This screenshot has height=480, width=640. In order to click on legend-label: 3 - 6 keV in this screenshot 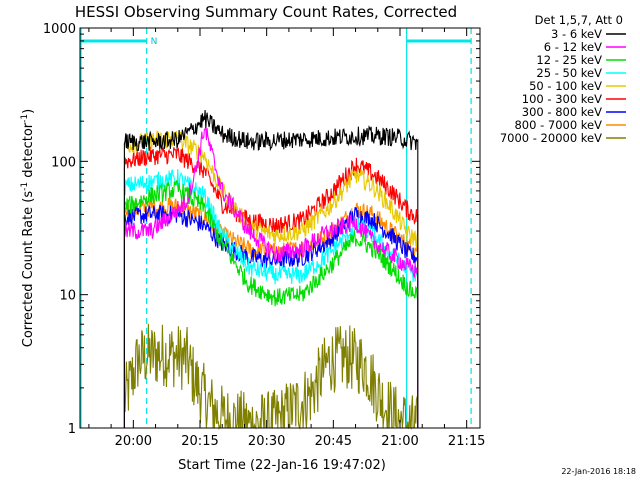, I will do `click(576, 34)`.